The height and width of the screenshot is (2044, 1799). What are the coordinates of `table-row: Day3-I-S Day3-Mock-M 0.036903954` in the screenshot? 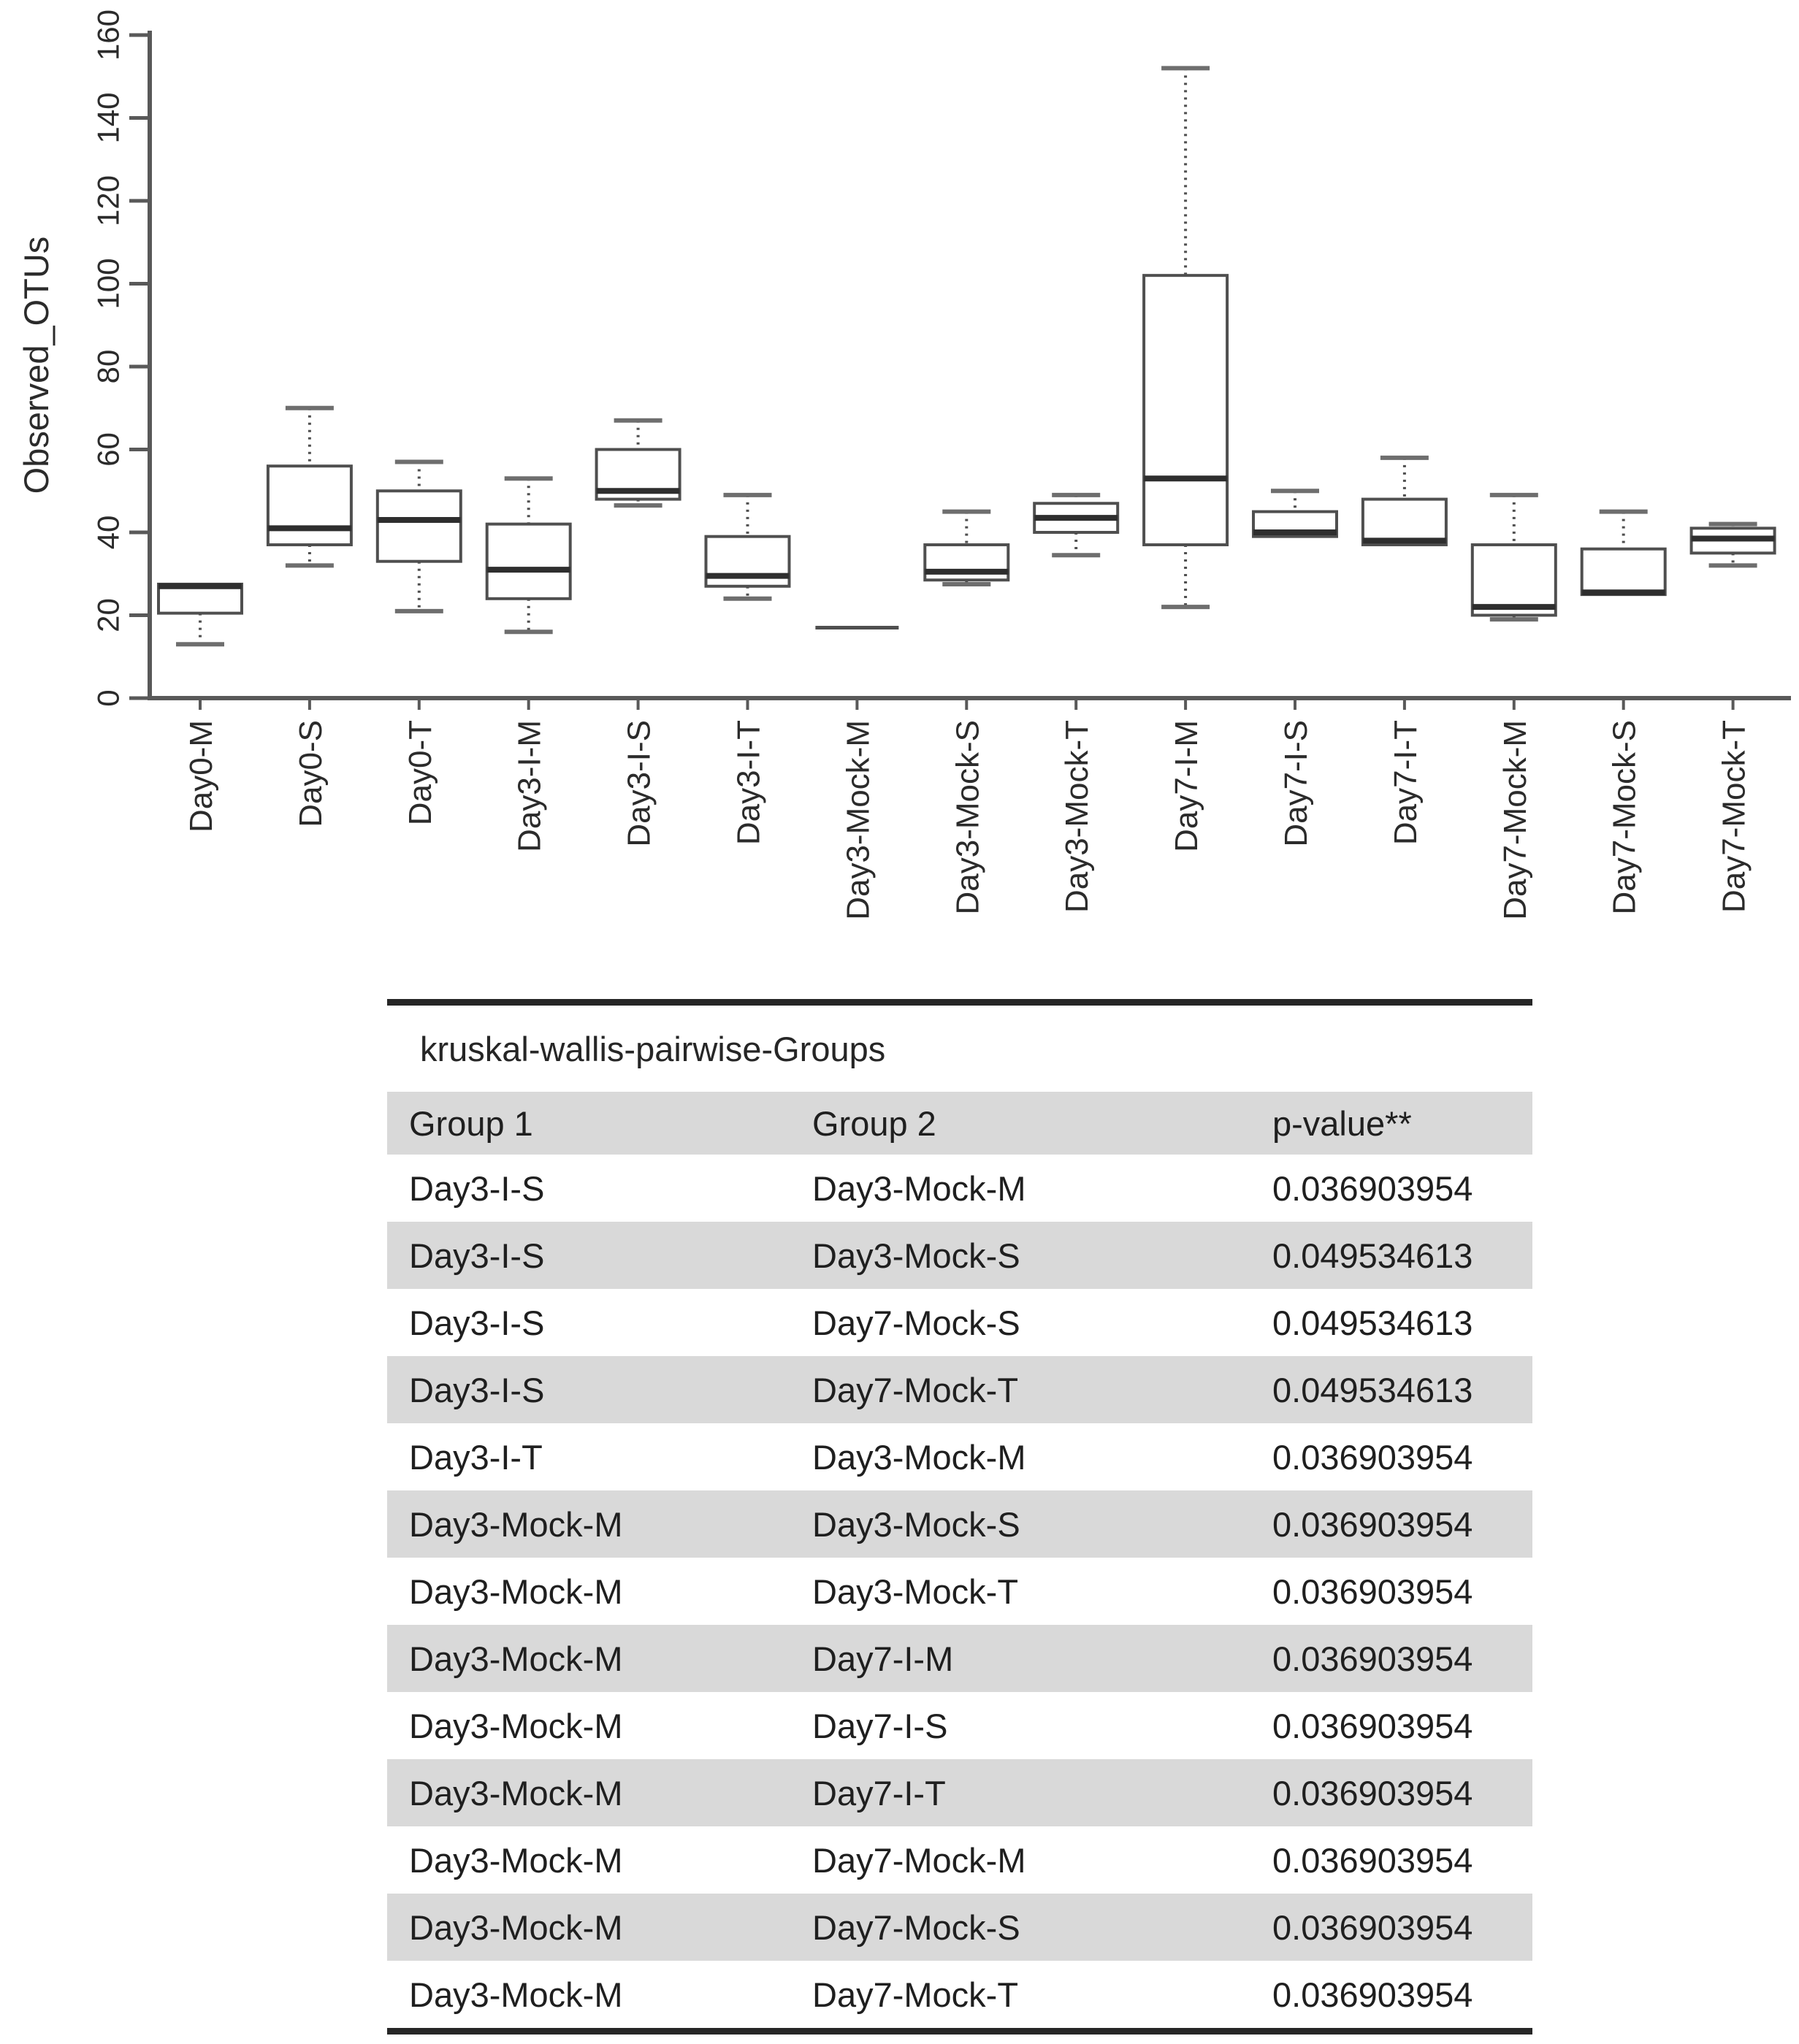 It's located at (960, 1188).